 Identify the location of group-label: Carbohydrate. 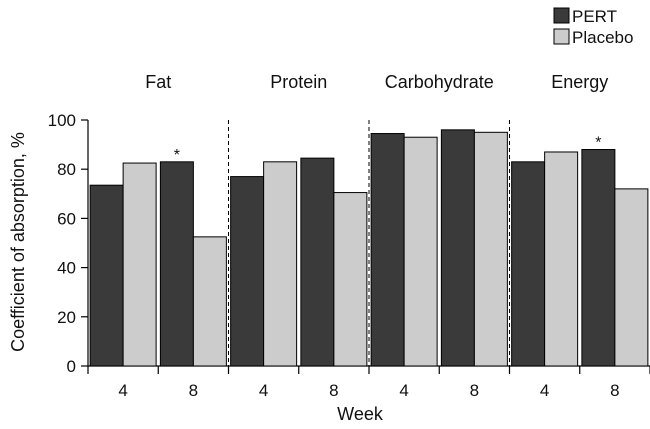
(439, 82).